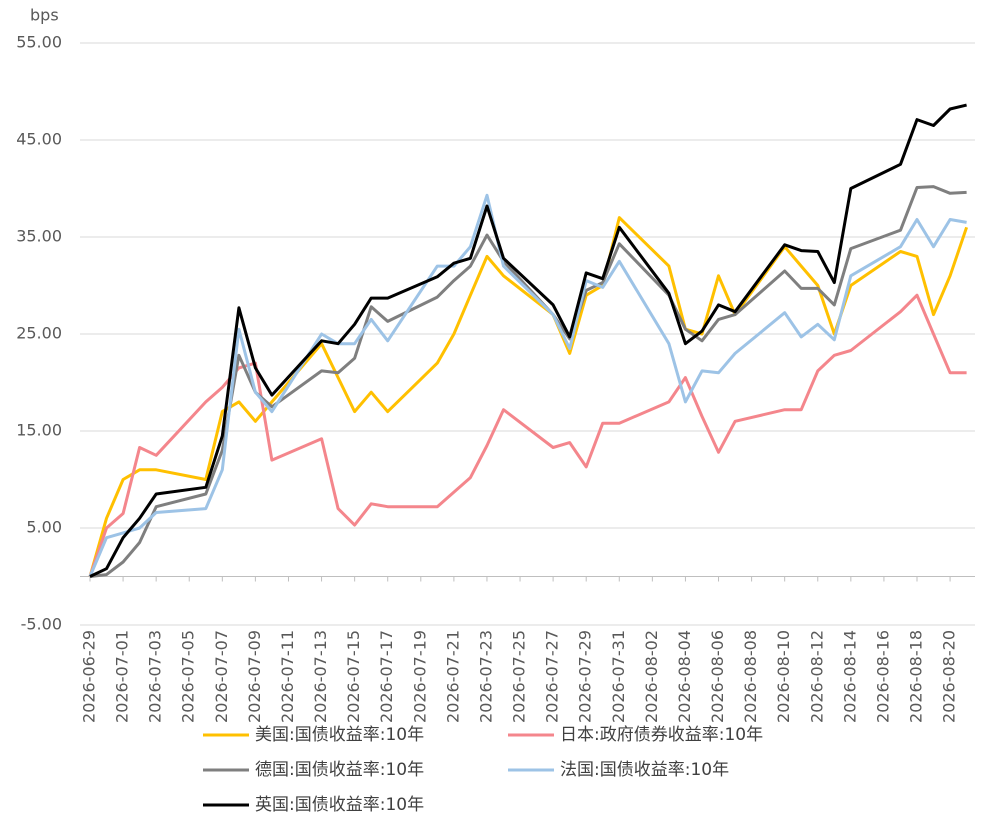  Describe the element at coordinates (485, 676) in the screenshot. I see `x-tick-label: 2026-07-23` at that location.